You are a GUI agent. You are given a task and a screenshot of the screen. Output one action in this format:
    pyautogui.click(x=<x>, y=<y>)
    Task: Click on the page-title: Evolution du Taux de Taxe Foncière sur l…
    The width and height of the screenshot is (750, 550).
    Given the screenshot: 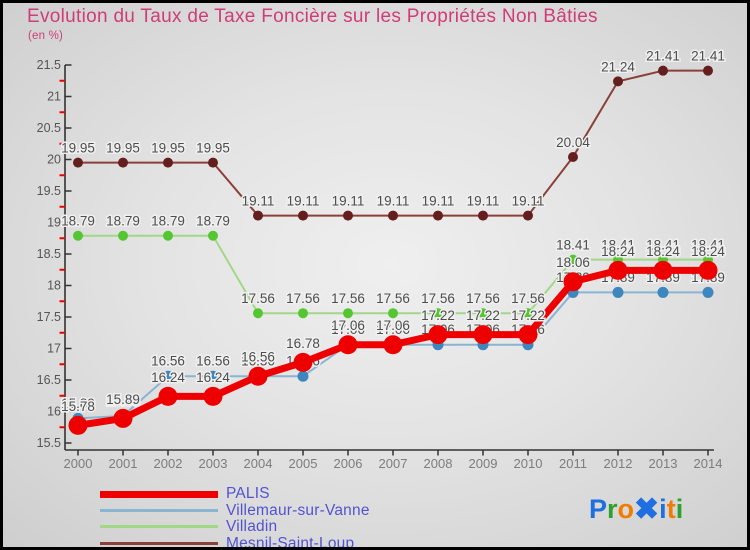 What is the action you would take?
    pyautogui.click(x=312, y=16)
    